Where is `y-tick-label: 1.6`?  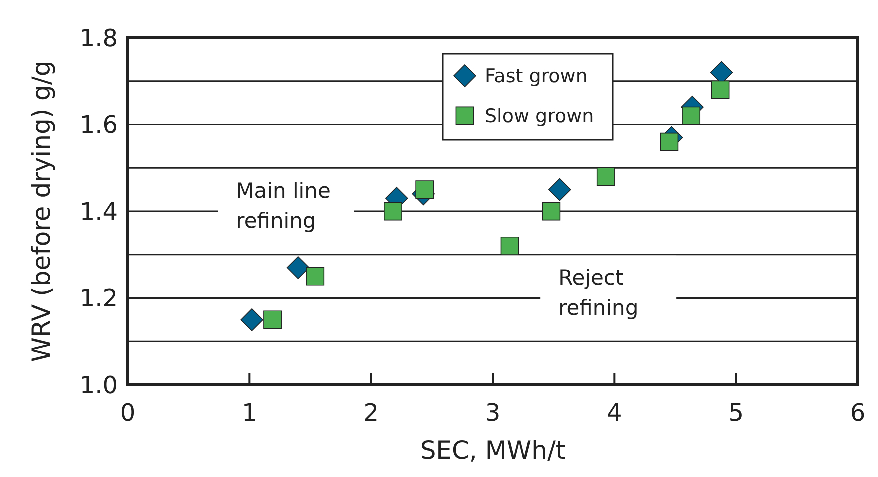
y-tick-label: 1.6 is located at coordinates (99, 125).